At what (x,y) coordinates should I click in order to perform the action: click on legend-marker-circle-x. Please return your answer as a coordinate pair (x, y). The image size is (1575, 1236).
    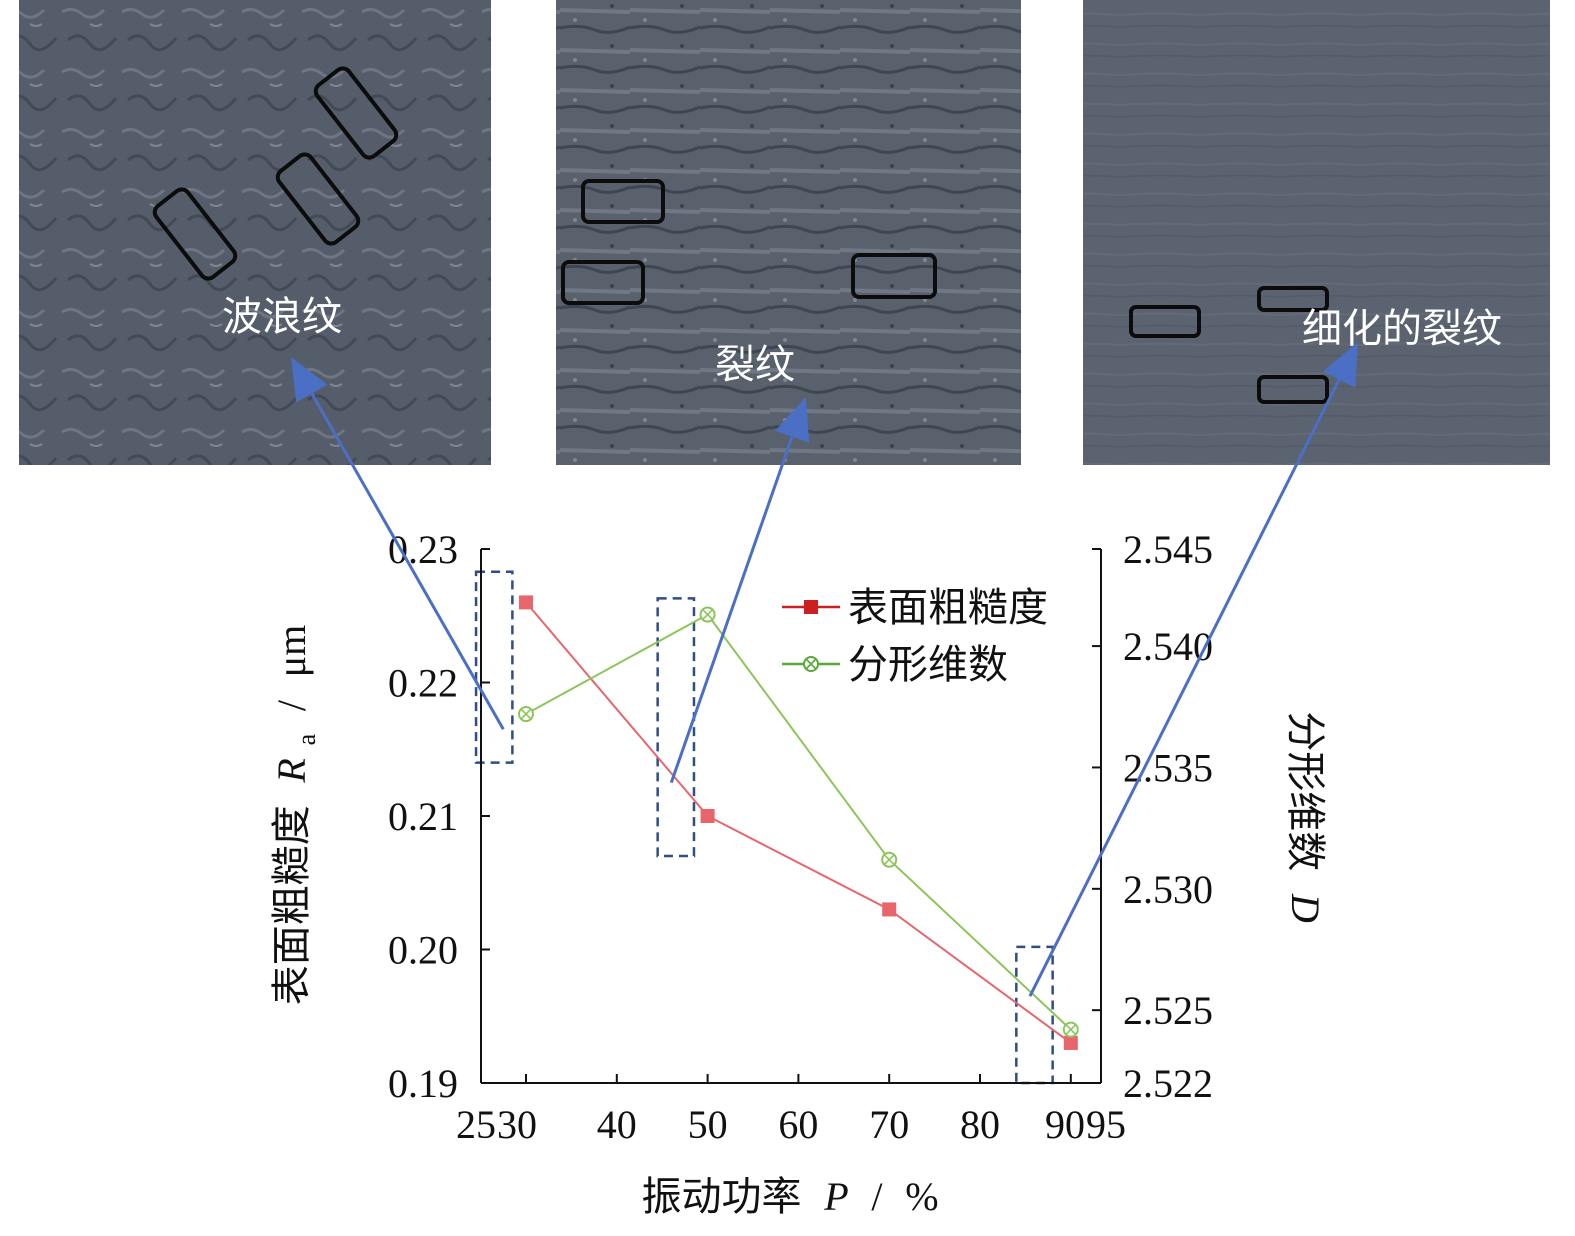
    Looking at the image, I should click on (811, 664).